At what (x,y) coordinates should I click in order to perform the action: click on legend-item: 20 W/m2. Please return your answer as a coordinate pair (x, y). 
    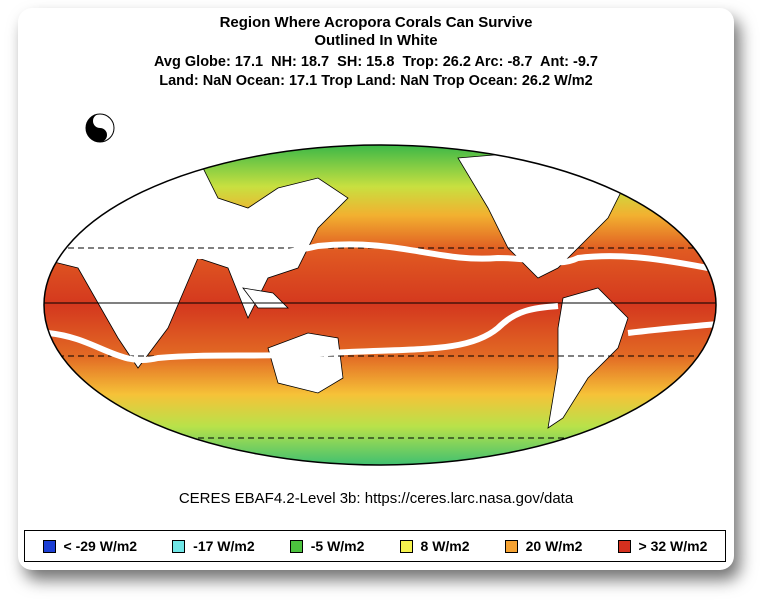
    Looking at the image, I should click on (543, 546).